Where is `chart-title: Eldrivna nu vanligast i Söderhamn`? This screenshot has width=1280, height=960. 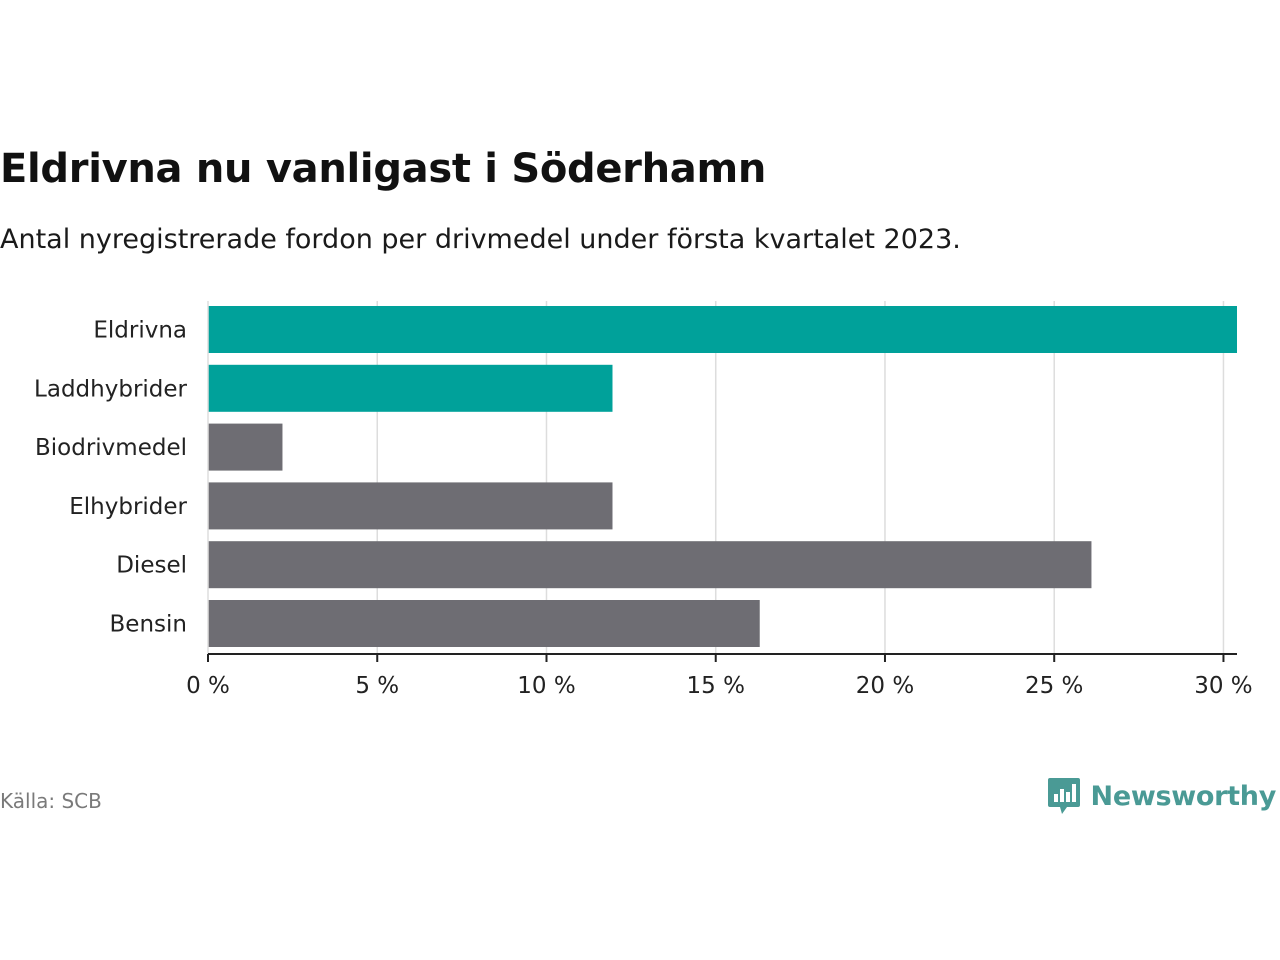 chart-title: Eldrivna nu vanligast i Söderhamn is located at coordinates (383, 169).